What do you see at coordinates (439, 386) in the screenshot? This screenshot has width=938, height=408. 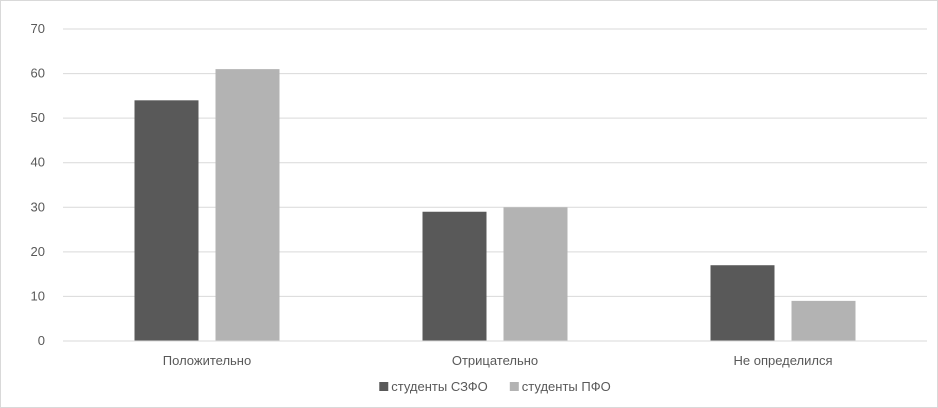 I see `legend-label: студенты СЗФО` at bounding box center [439, 386].